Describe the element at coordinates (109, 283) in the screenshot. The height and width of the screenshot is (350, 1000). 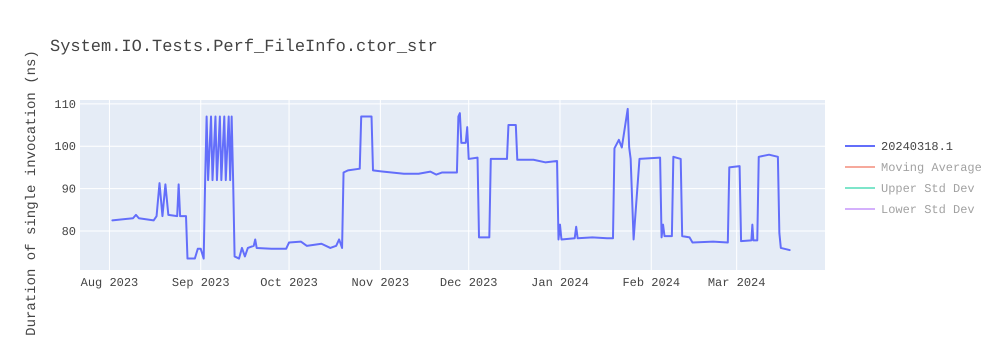
I see `x-tick-label: Aug 2023` at that location.